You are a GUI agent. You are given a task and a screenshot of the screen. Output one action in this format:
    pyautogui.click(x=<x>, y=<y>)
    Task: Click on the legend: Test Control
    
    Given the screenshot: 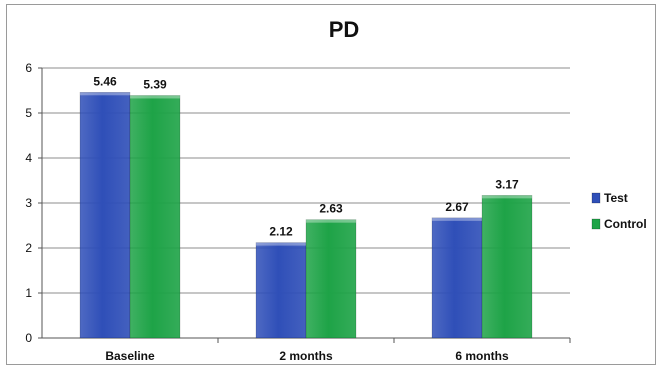 What is the action you would take?
    pyautogui.click(x=619, y=211)
    